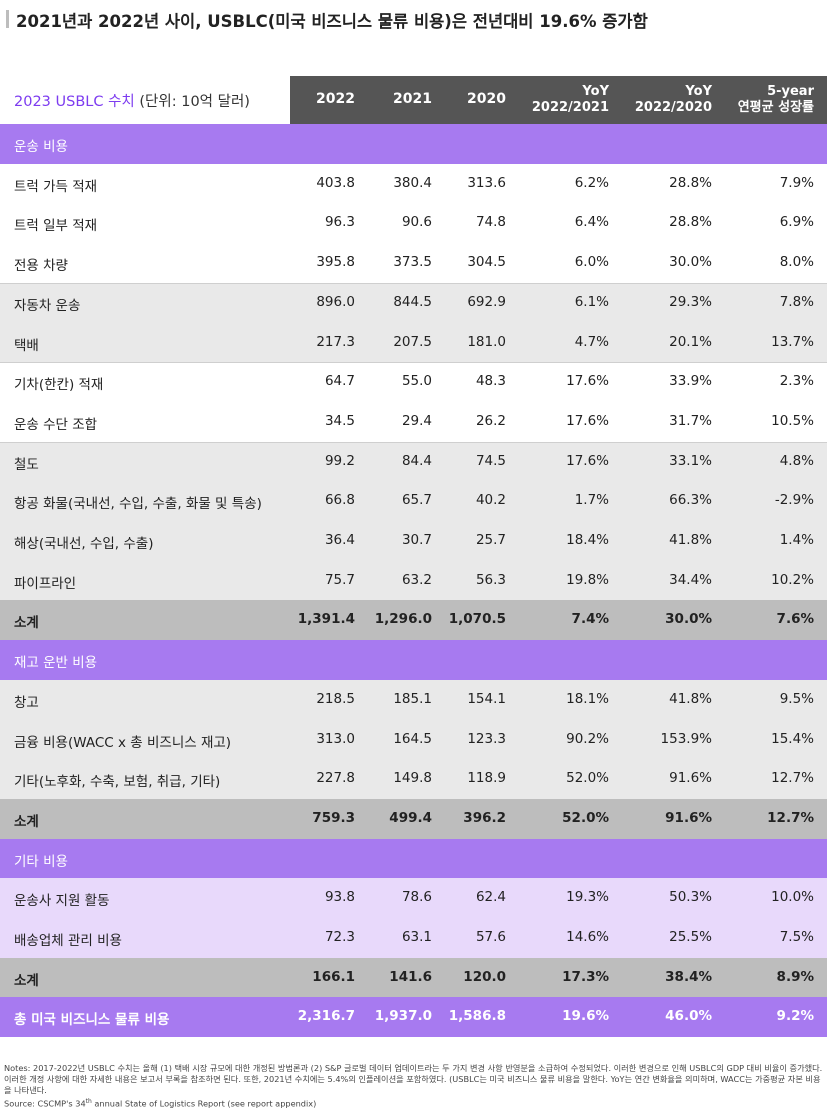 The height and width of the screenshot is (1120, 827). I want to click on cell-value: 14.6%, so click(587, 937).